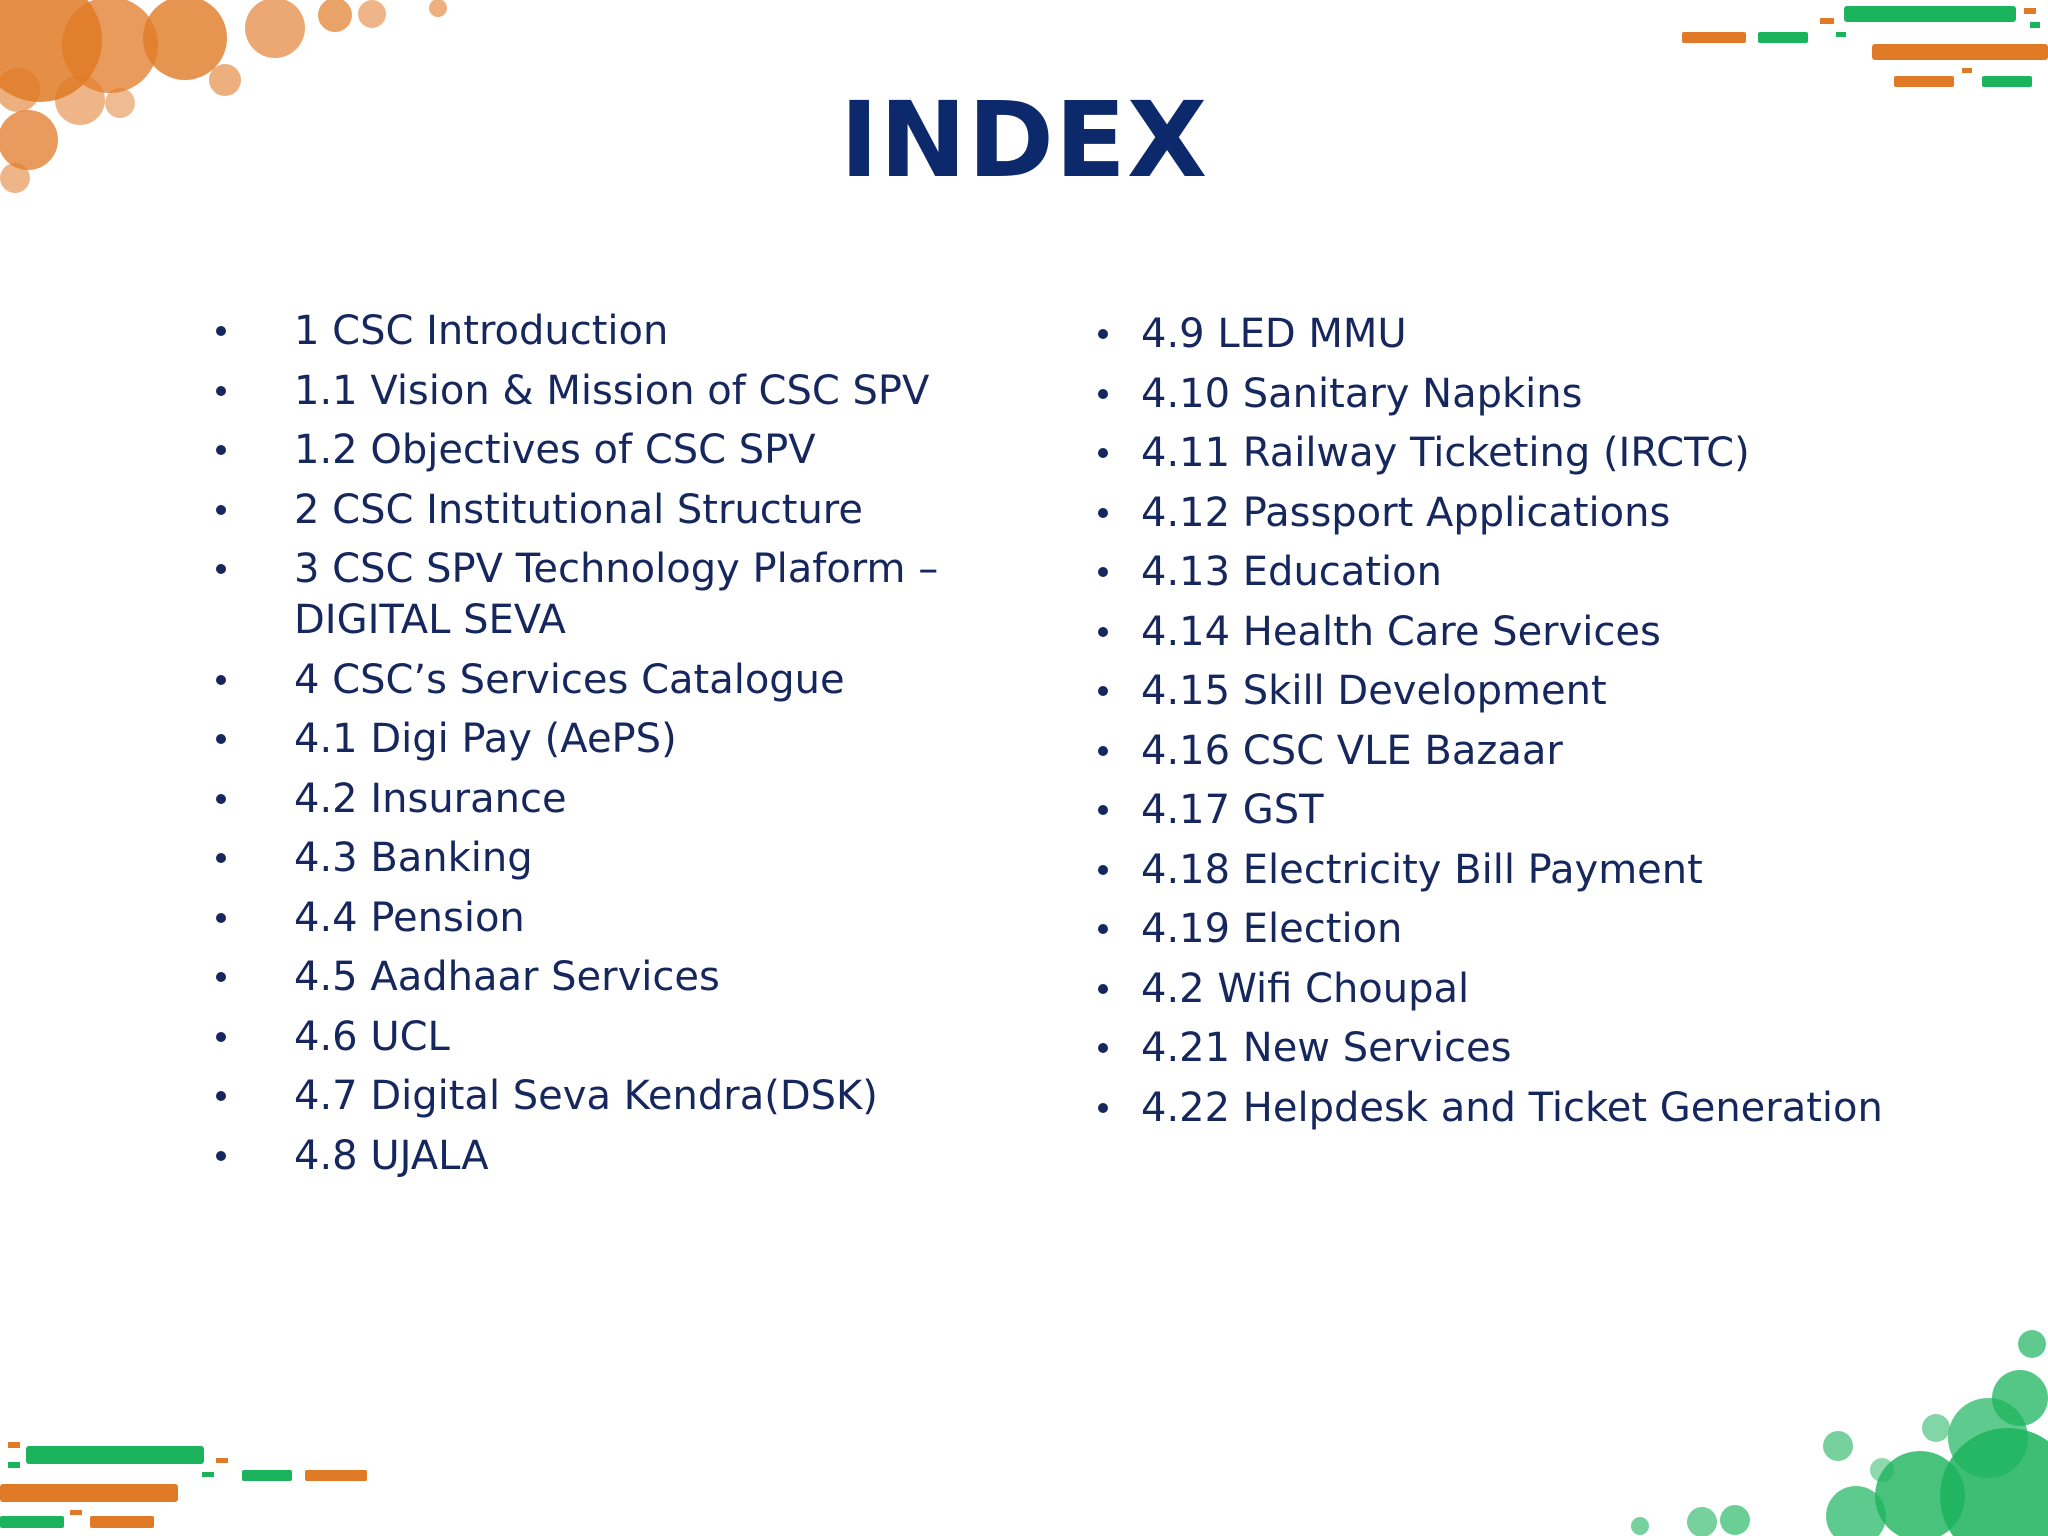  What do you see at coordinates (596, 977) in the screenshot?
I see `list-item: 4.5 Aadhaar Services` at bounding box center [596, 977].